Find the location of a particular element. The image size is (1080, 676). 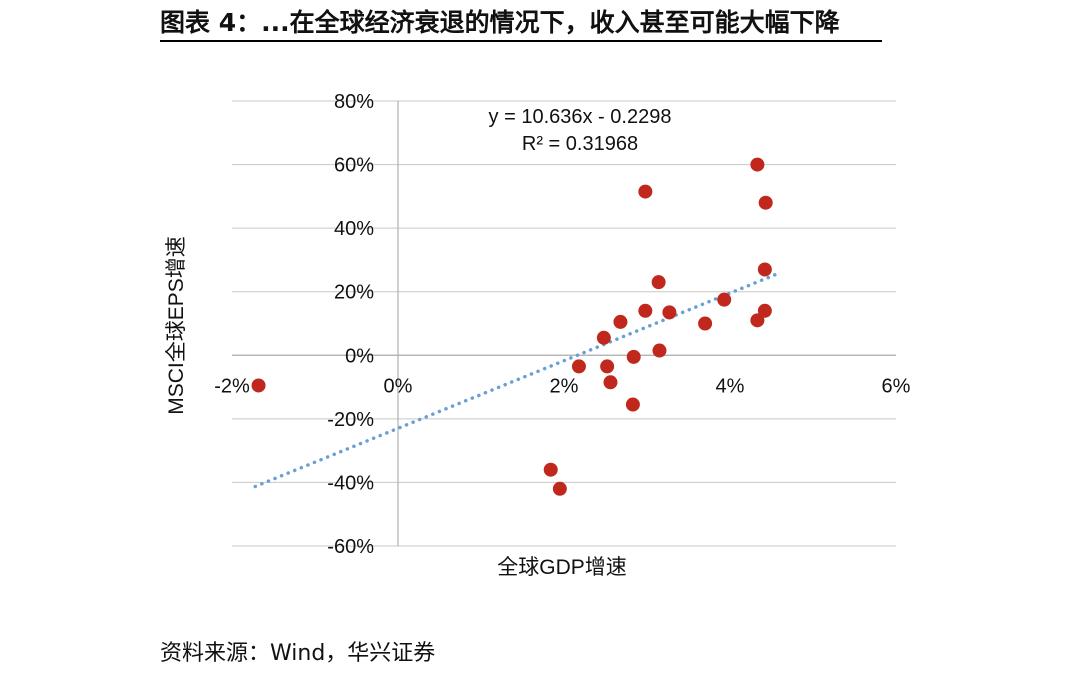

y-tick-label: -20% is located at coordinates (350, 420).